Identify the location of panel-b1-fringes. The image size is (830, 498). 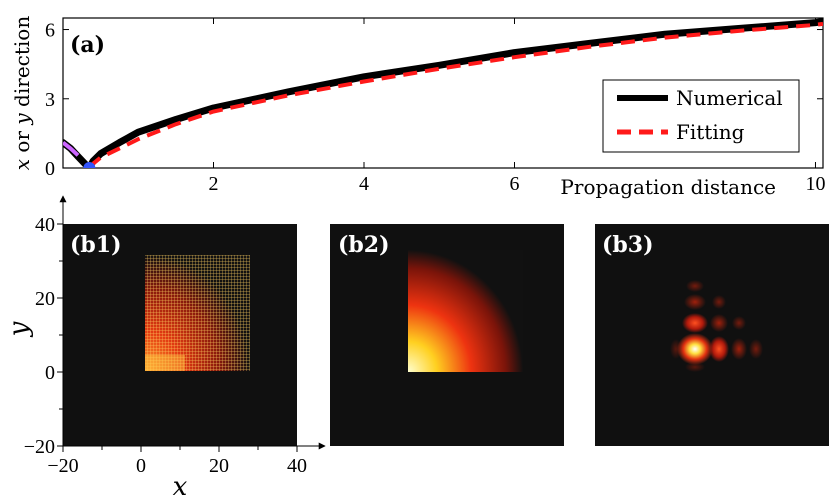
(197, 313).